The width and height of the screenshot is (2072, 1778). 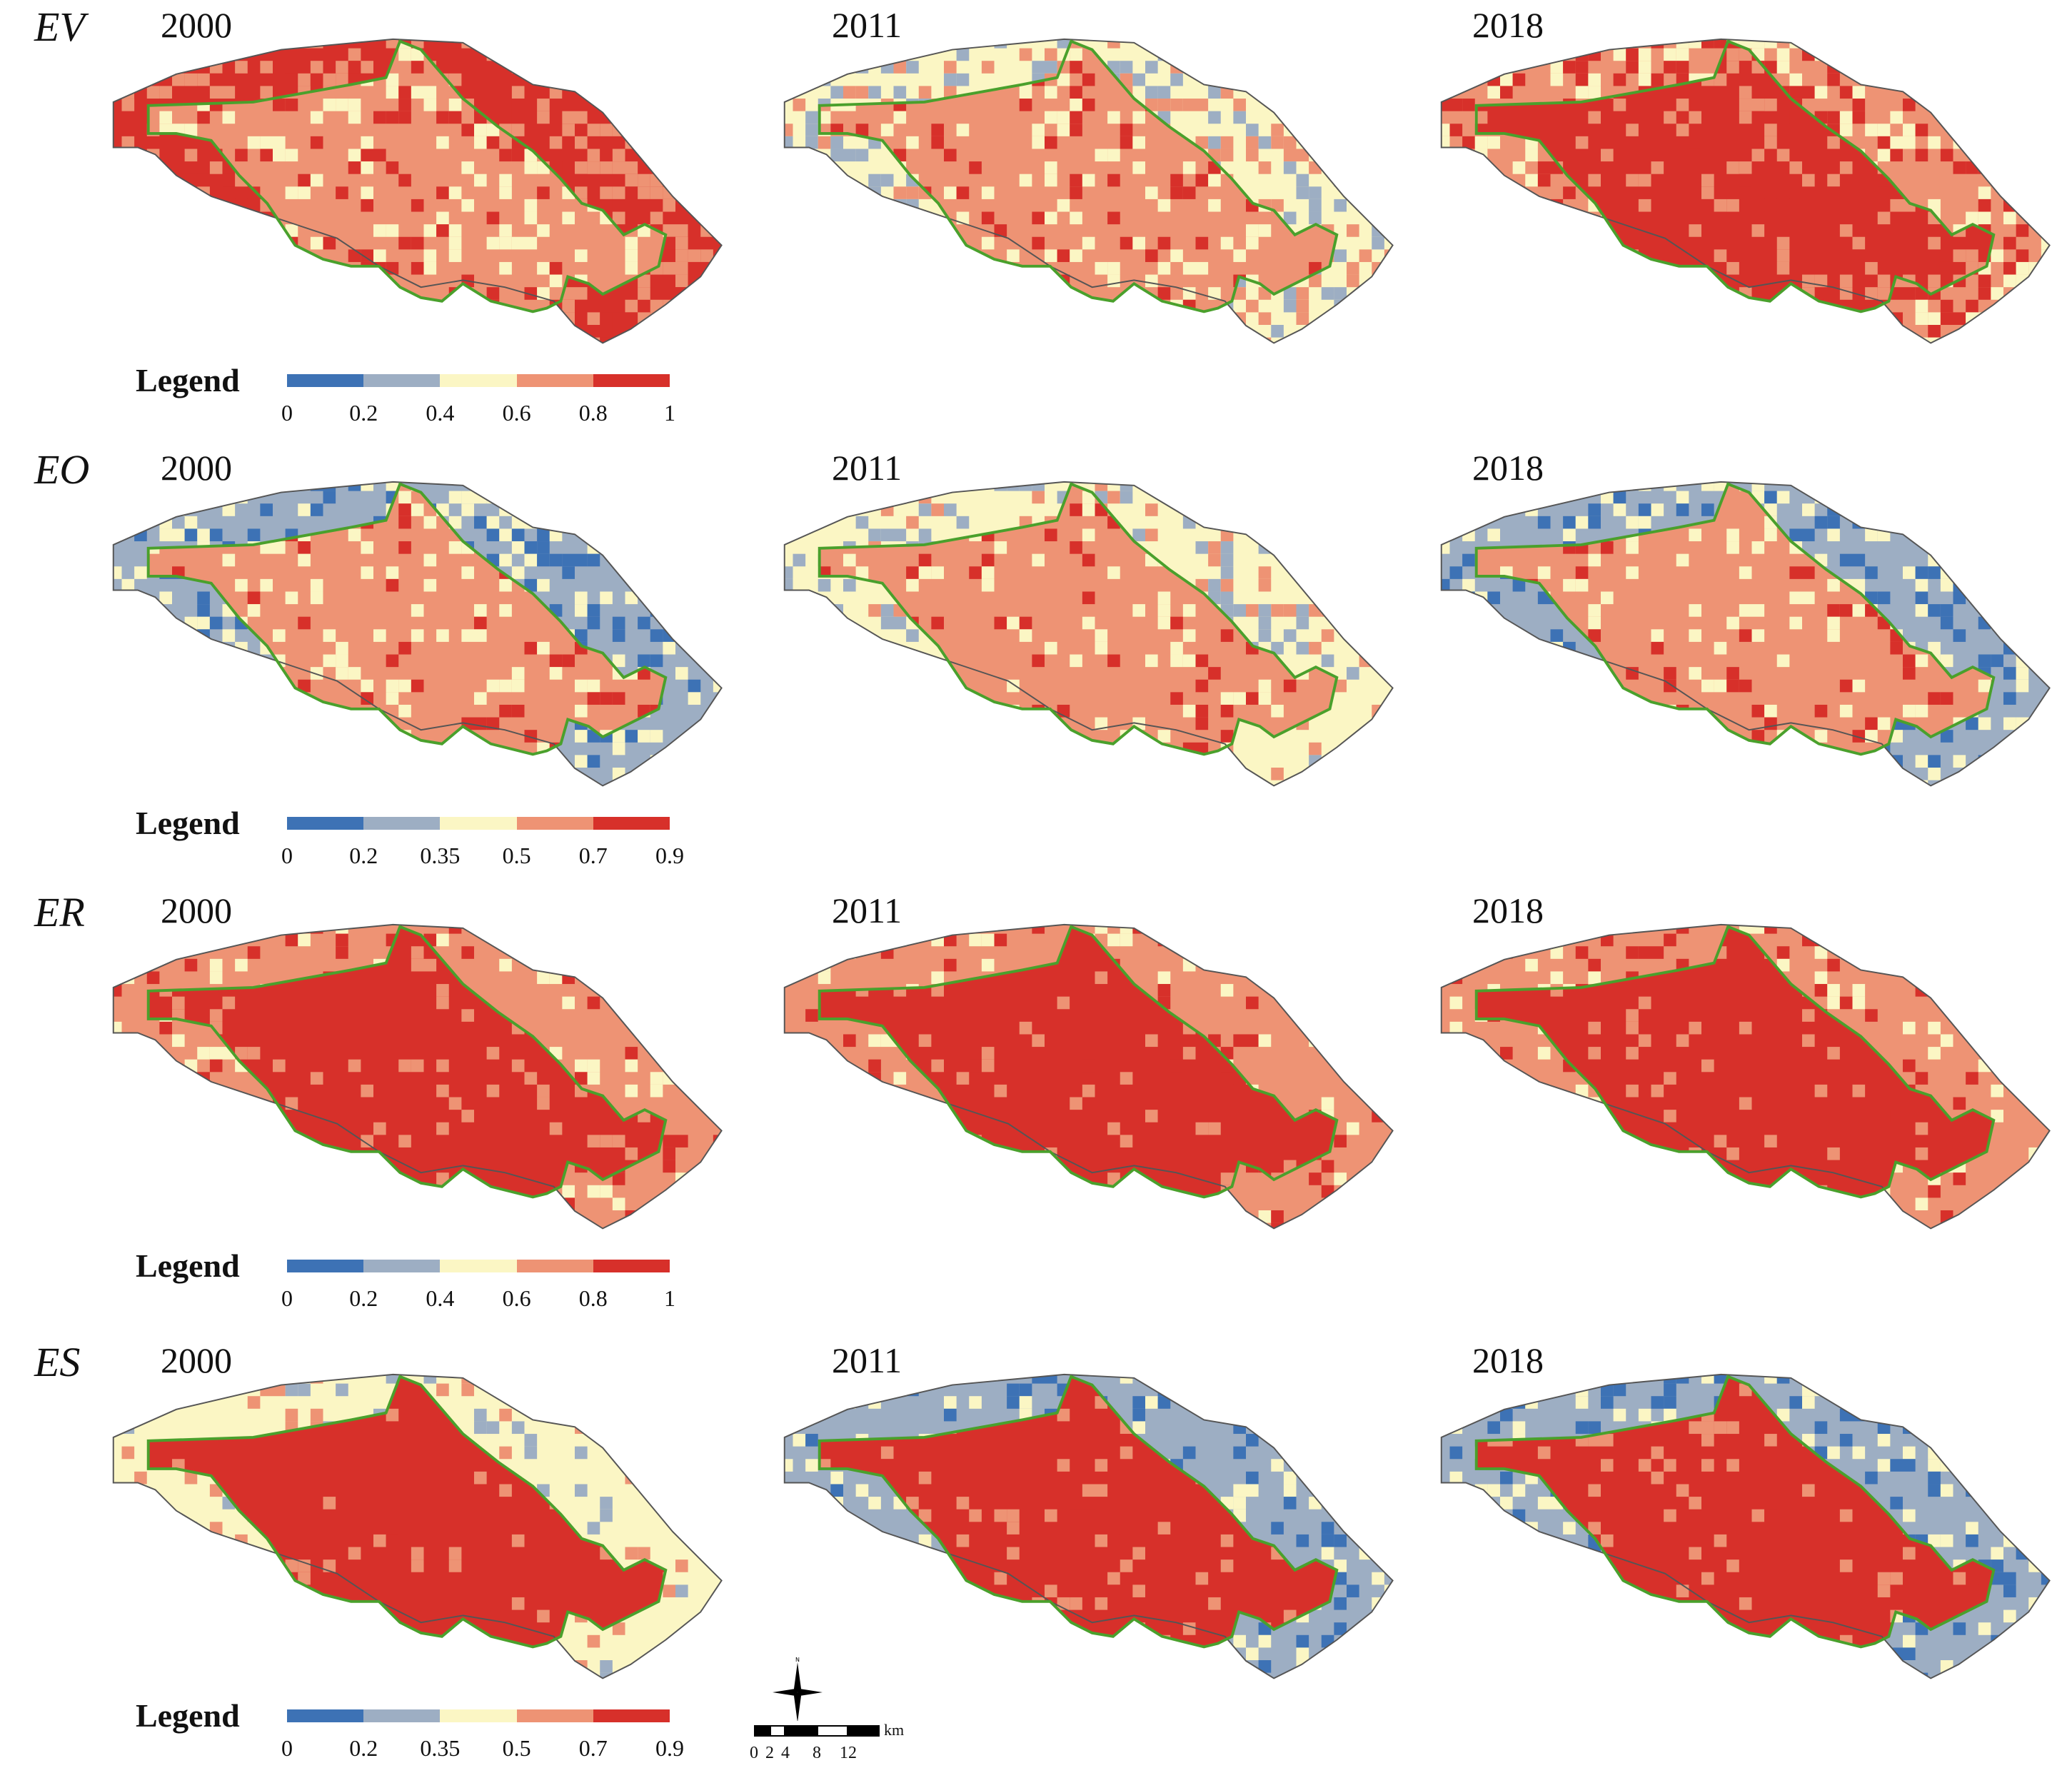 I want to click on scale-label: 0, so click(x=754, y=1753).